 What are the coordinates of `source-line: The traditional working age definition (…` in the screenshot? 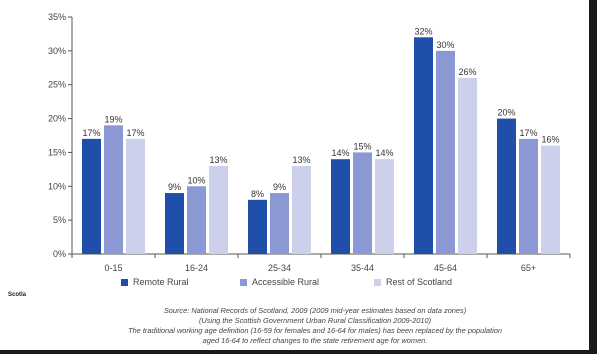 It's located at (315, 330).